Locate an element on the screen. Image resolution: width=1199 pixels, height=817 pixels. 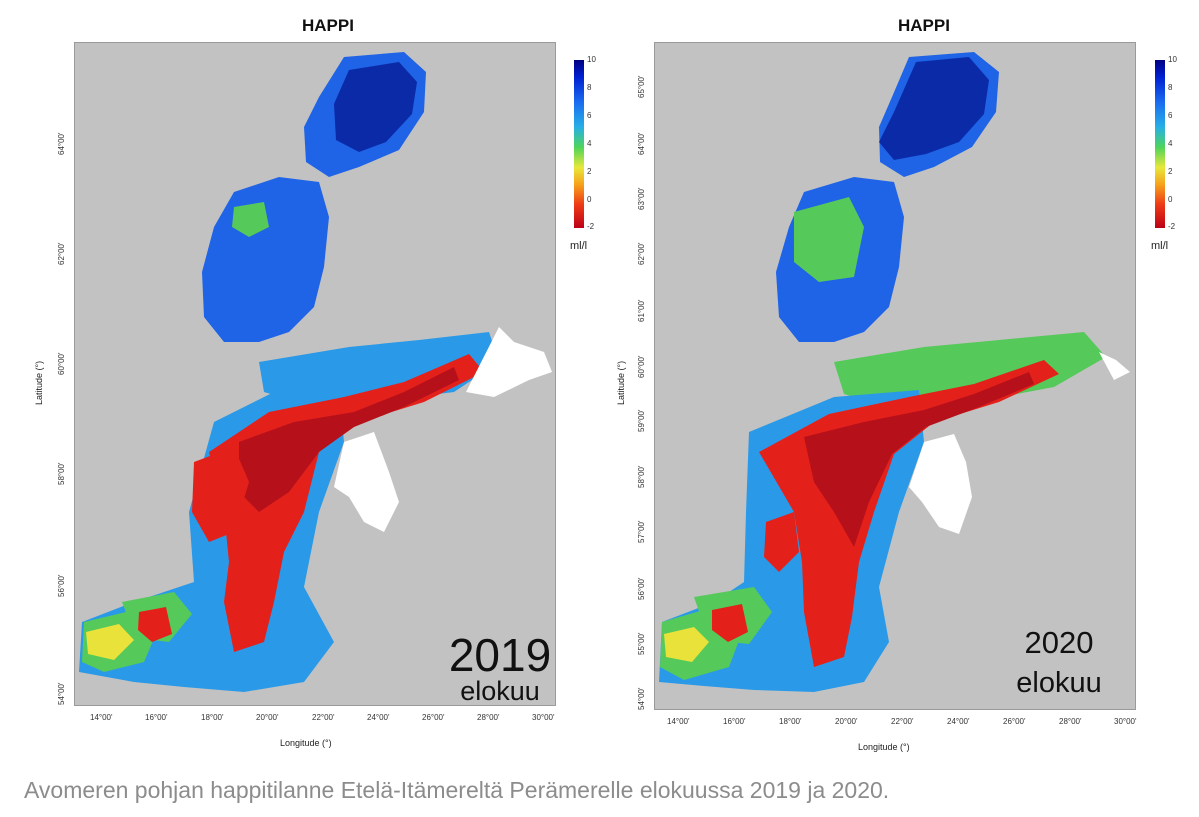
y-tick: 57°00' is located at coordinates (641, 531).